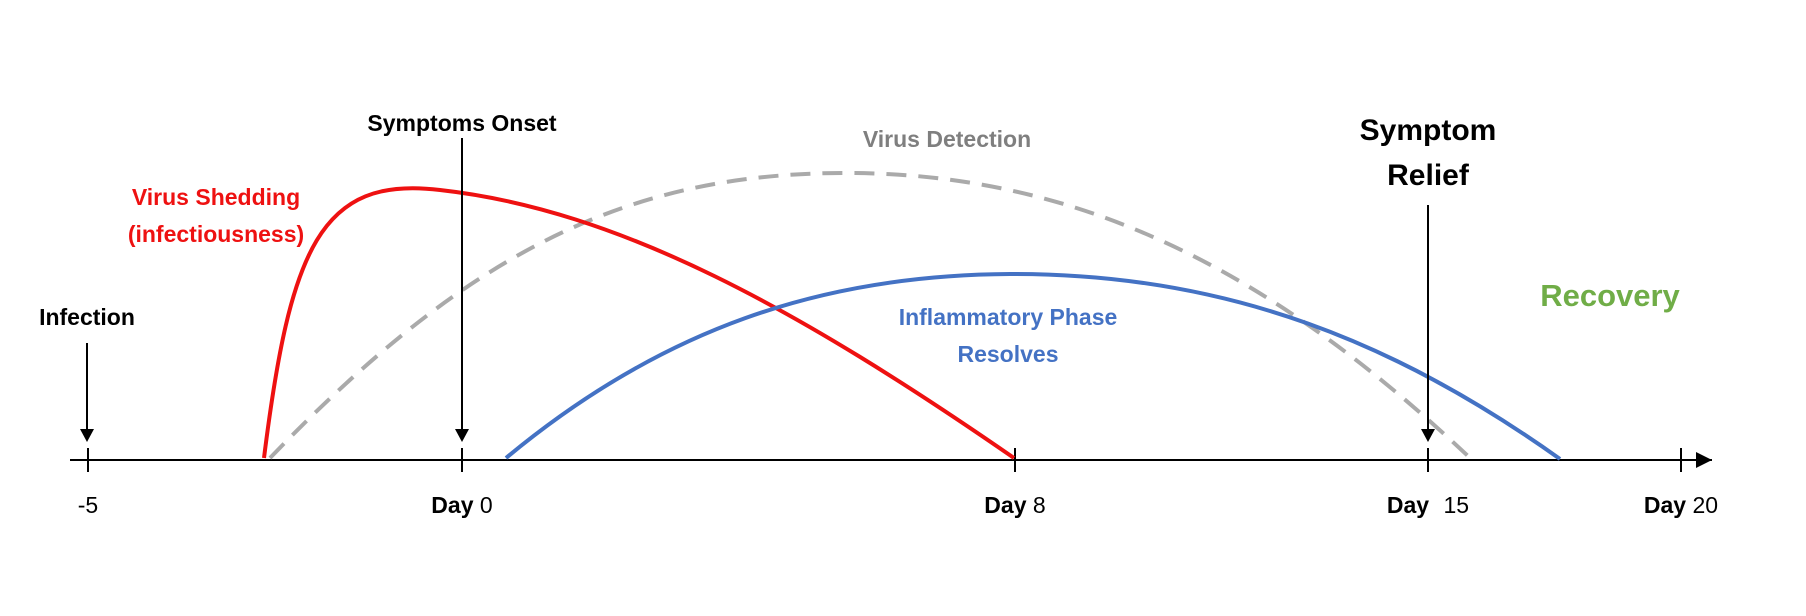 The width and height of the screenshot is (1806, 616). I want to click on tick-label-m5: -5, so click(88, 505).